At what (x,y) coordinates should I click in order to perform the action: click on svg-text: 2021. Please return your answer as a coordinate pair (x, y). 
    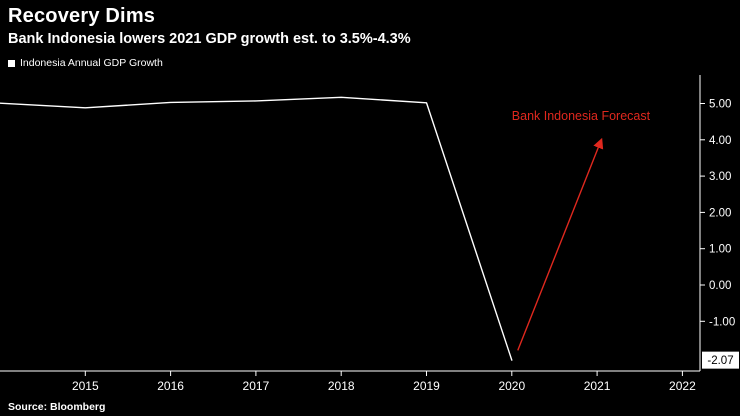
    Looking at the image, I should click on (597, 386).